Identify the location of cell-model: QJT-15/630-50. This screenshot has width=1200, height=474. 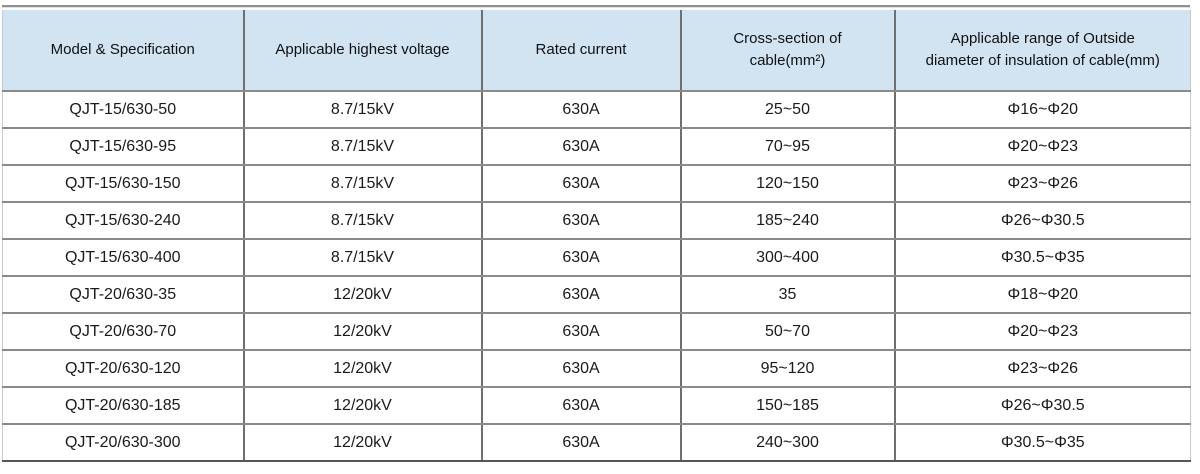
(123, 110).